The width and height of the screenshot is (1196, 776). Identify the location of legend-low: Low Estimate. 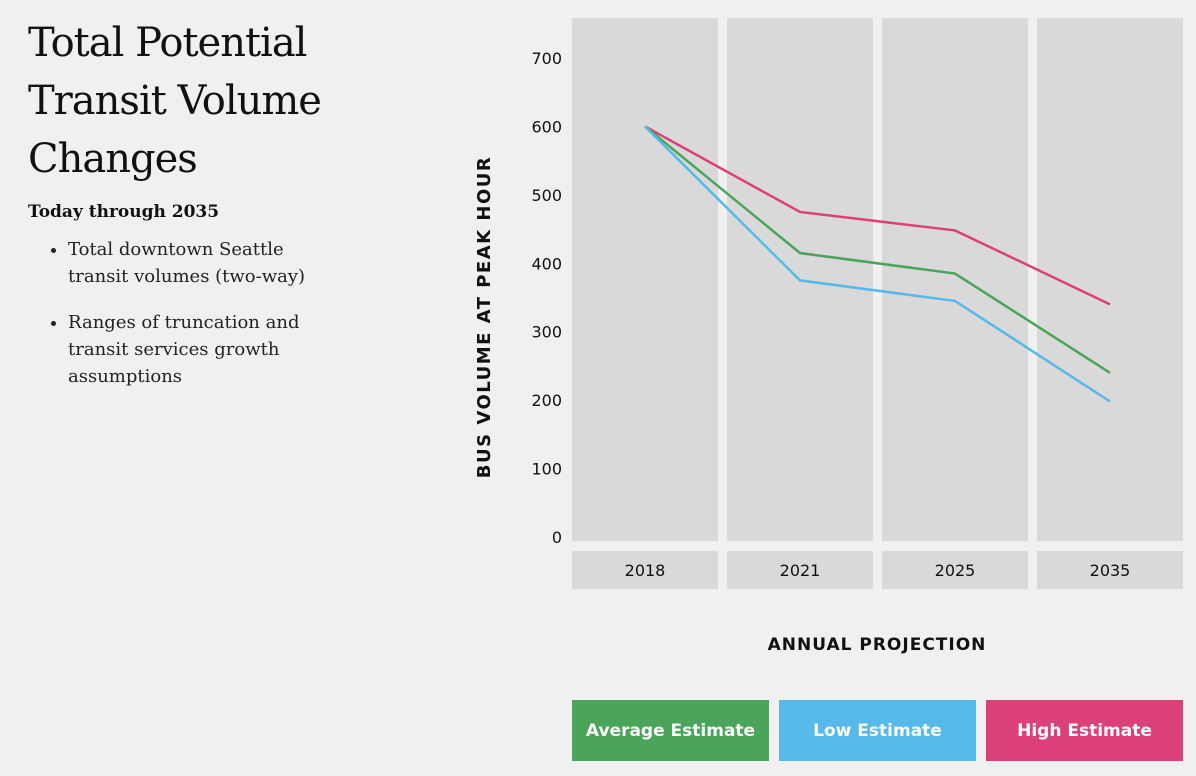
(877, 730).